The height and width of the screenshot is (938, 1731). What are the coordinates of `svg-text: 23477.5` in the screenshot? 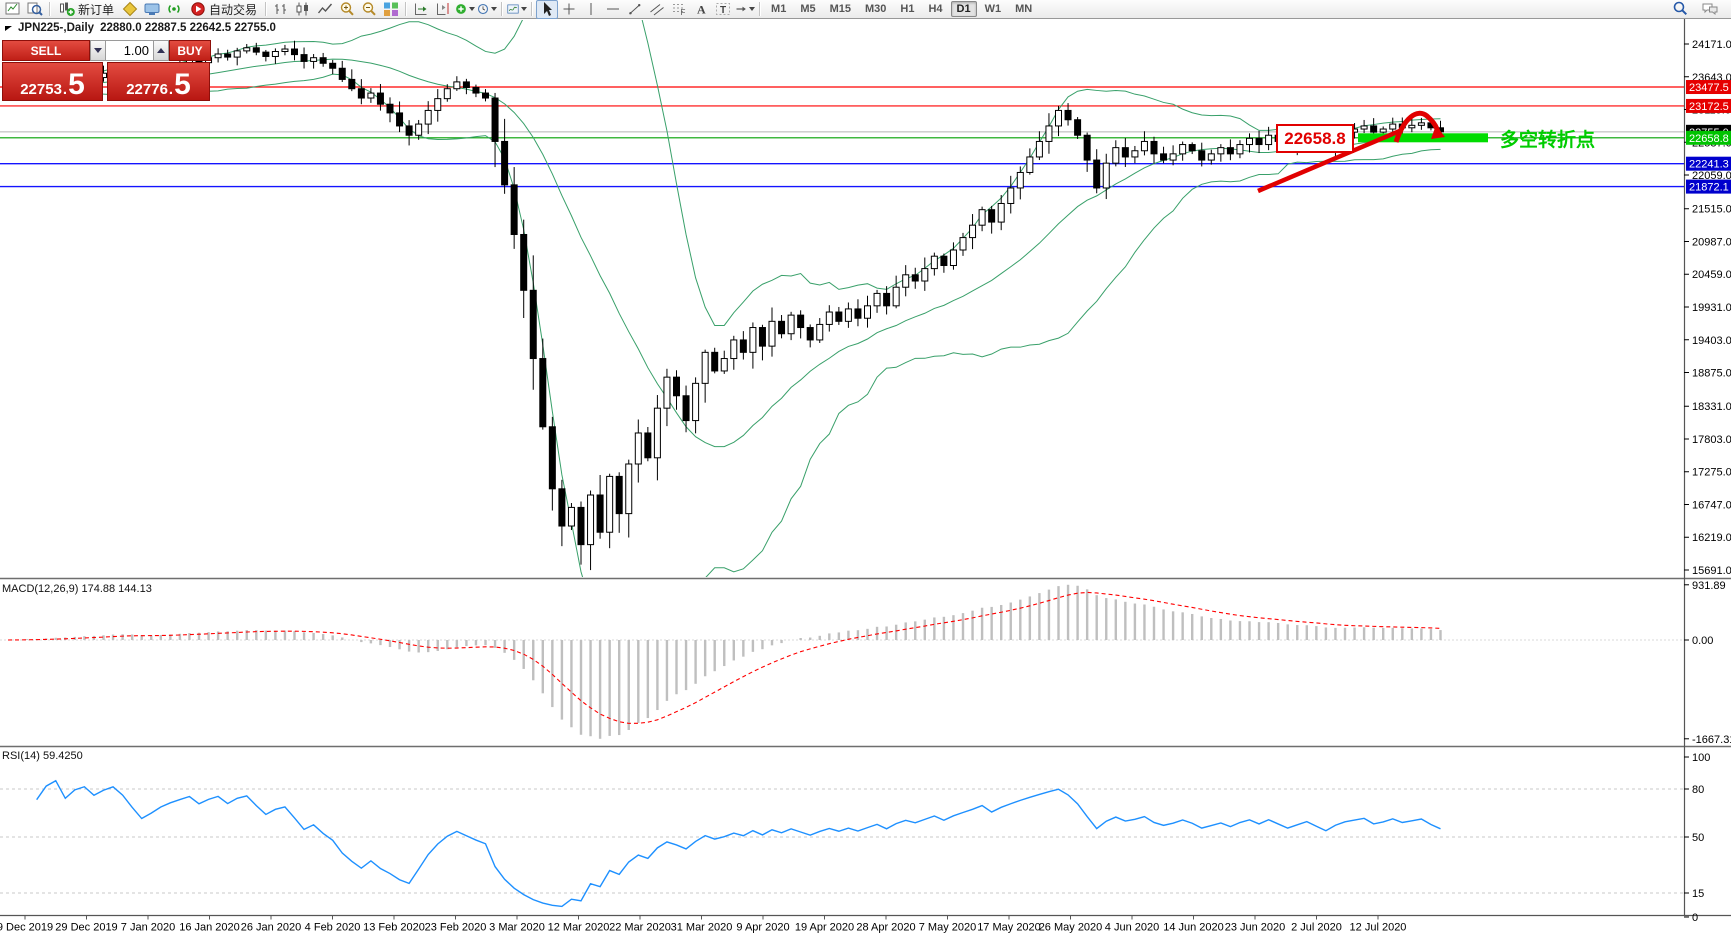 It's located at (1709, 88).